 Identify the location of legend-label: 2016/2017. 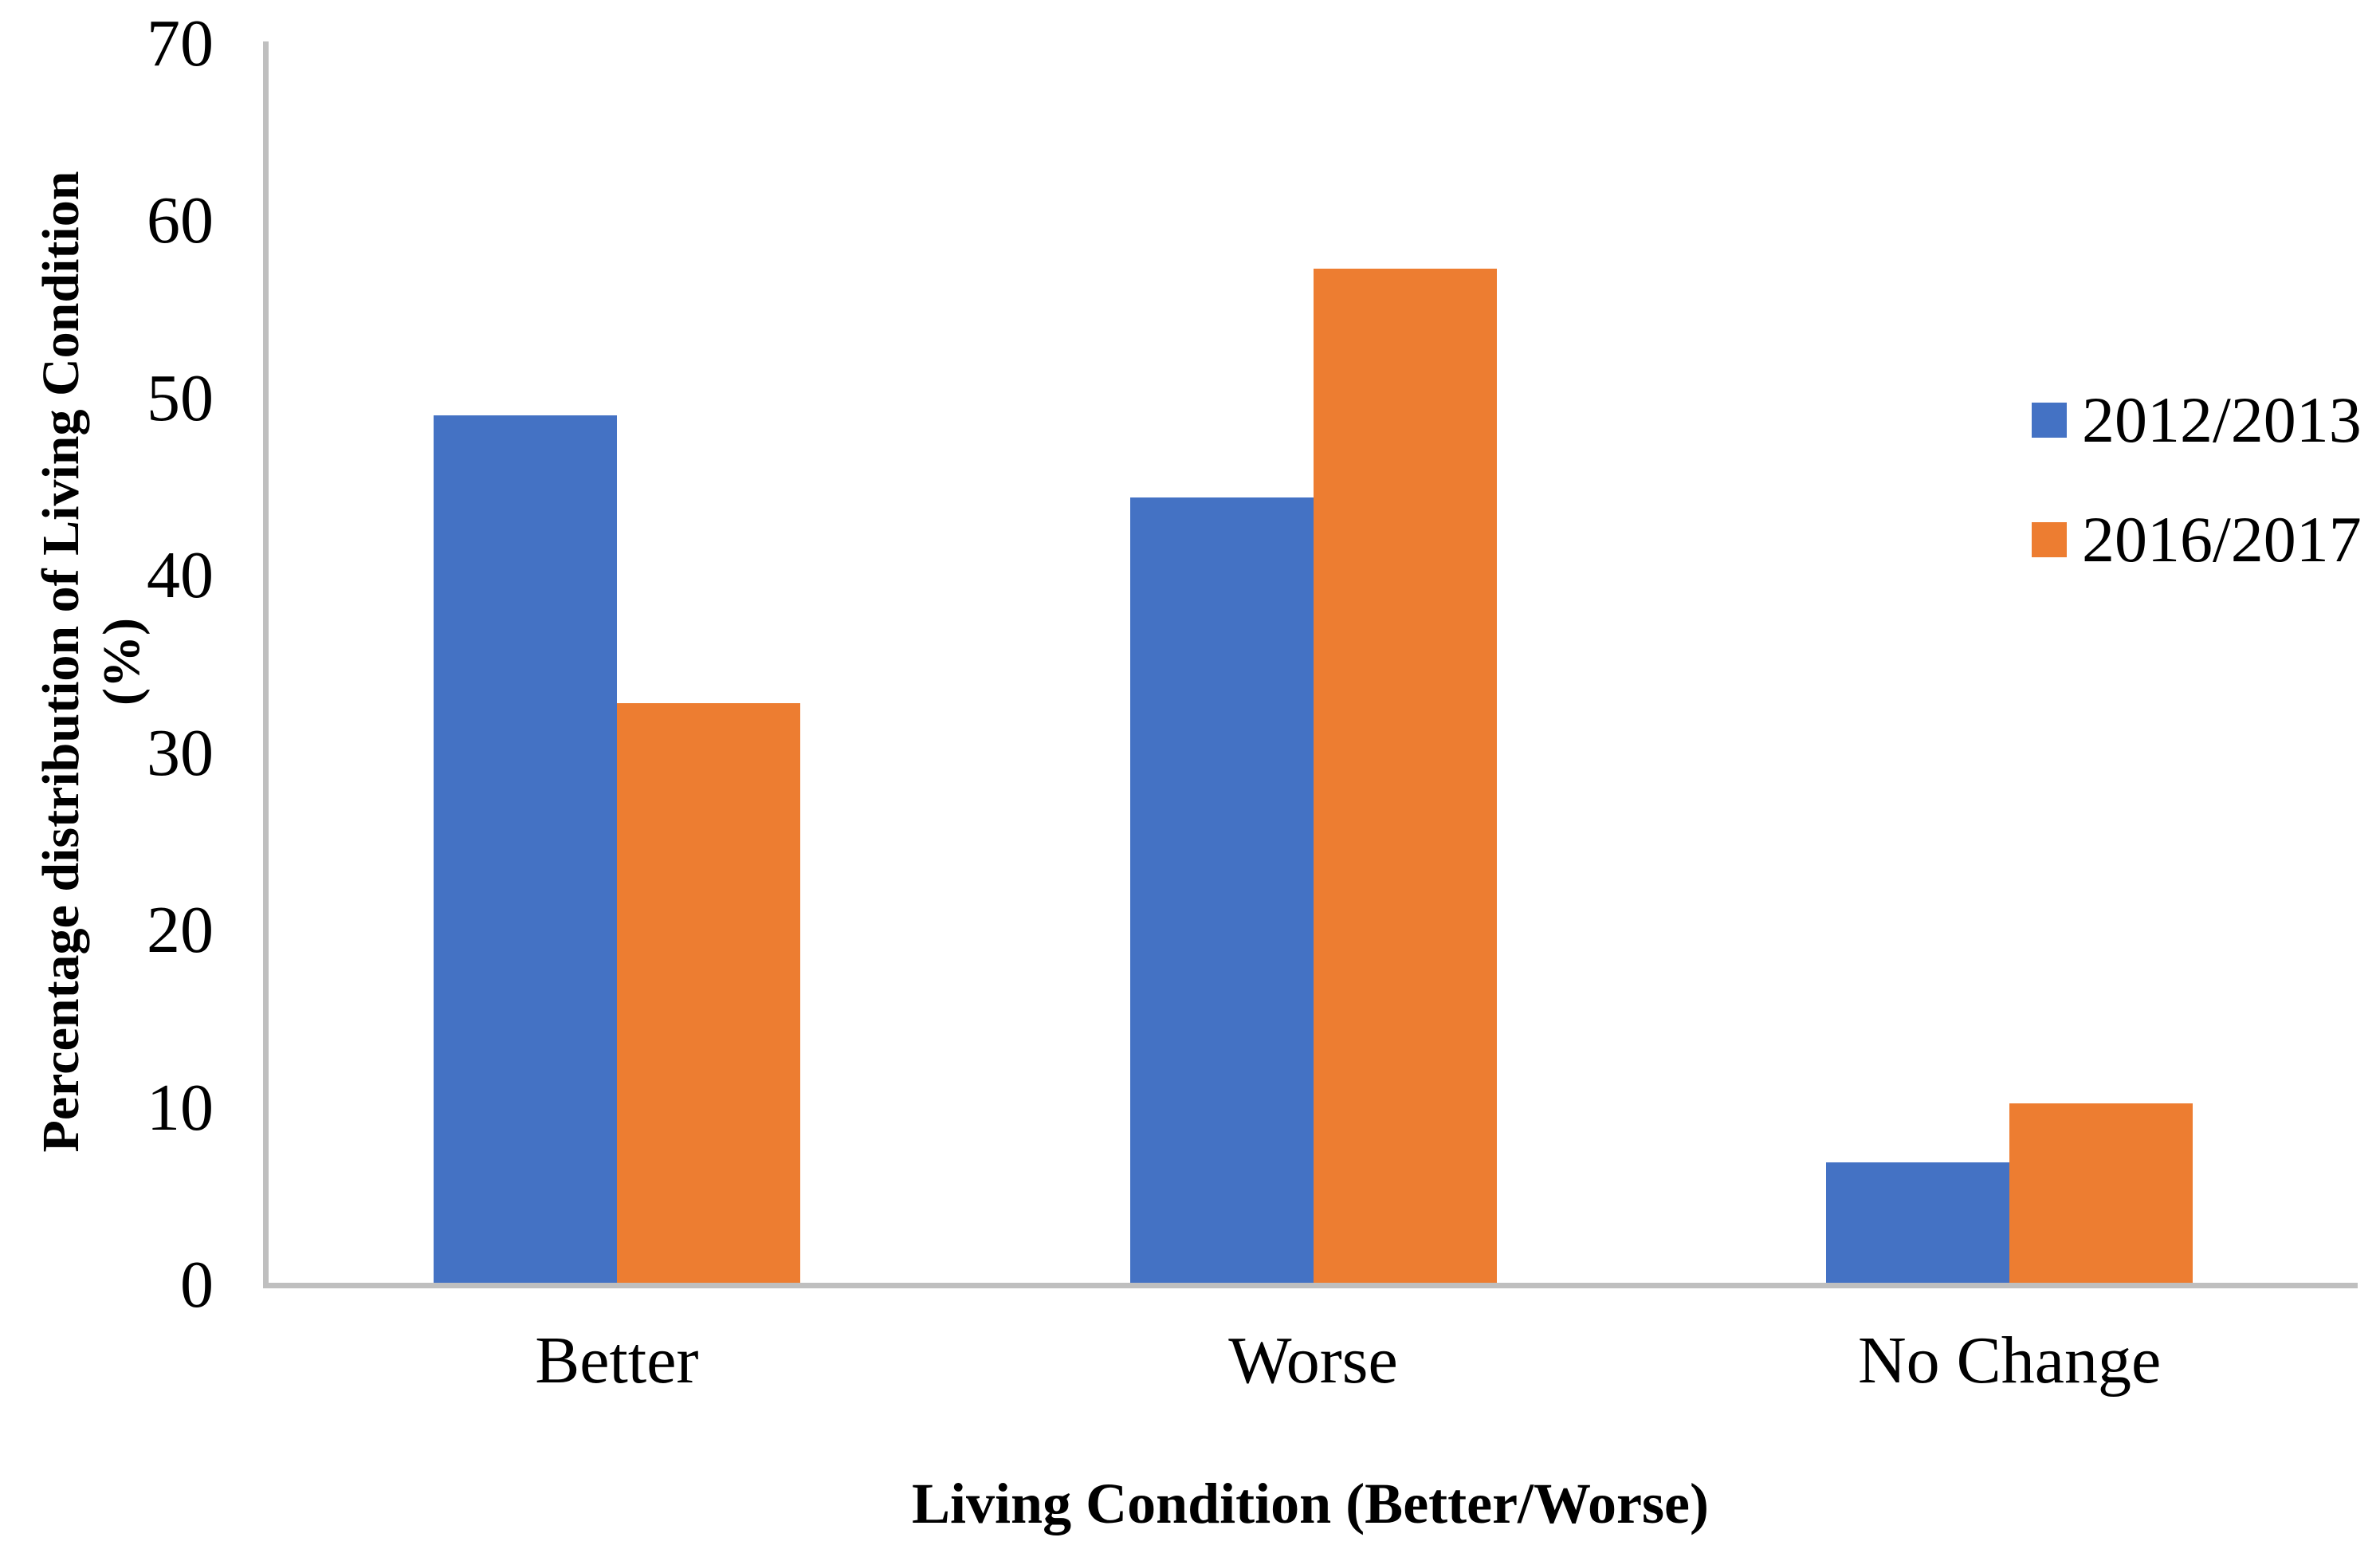
(2222, 540).